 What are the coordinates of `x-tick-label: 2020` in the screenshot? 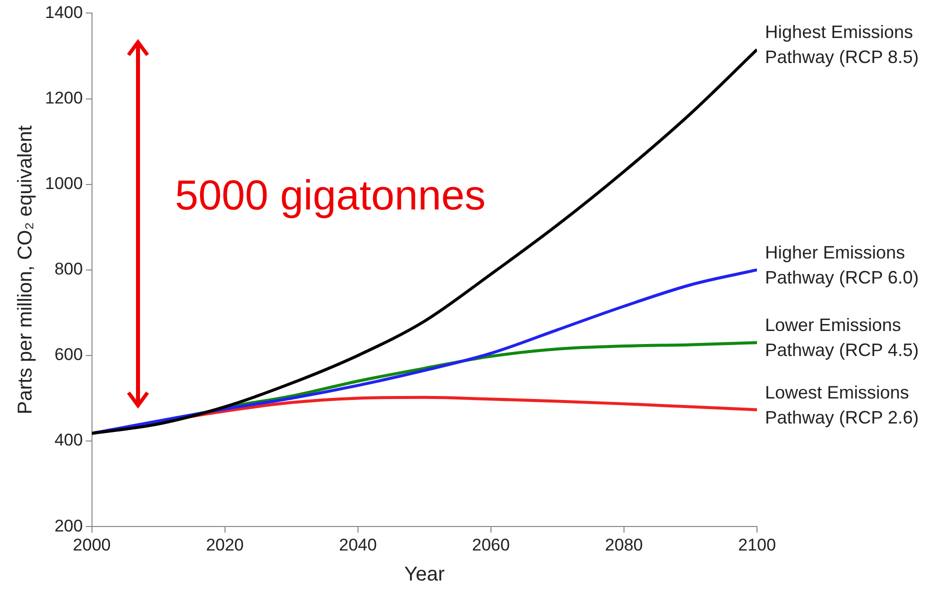 It's located at (225, 544).